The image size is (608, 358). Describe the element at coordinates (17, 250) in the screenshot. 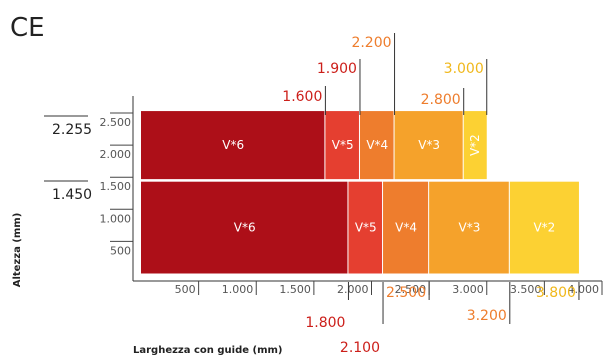

I see `y-axis-title: Altezza (mm)` at that location.